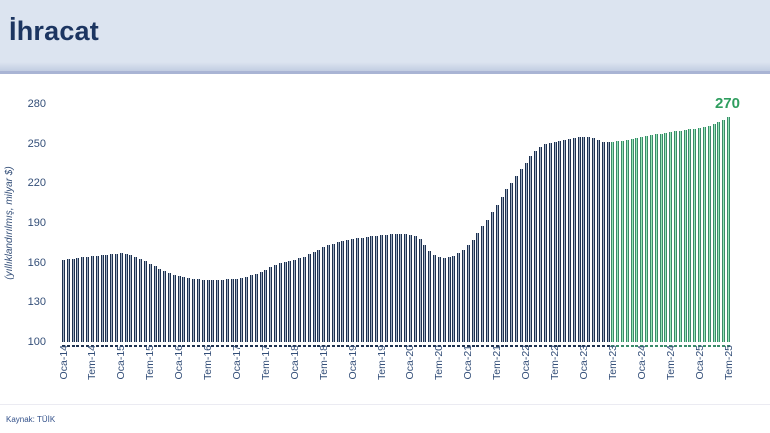  Describe the element at coordinates (36, 302) in the screenshot. I see `y-tick-label: 130` at that location.